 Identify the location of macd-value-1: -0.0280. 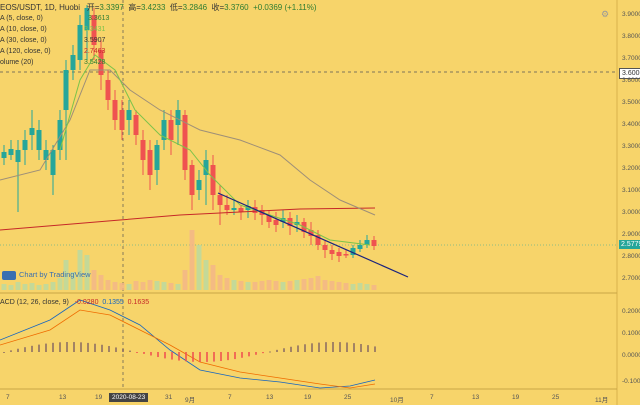
(86, 302).